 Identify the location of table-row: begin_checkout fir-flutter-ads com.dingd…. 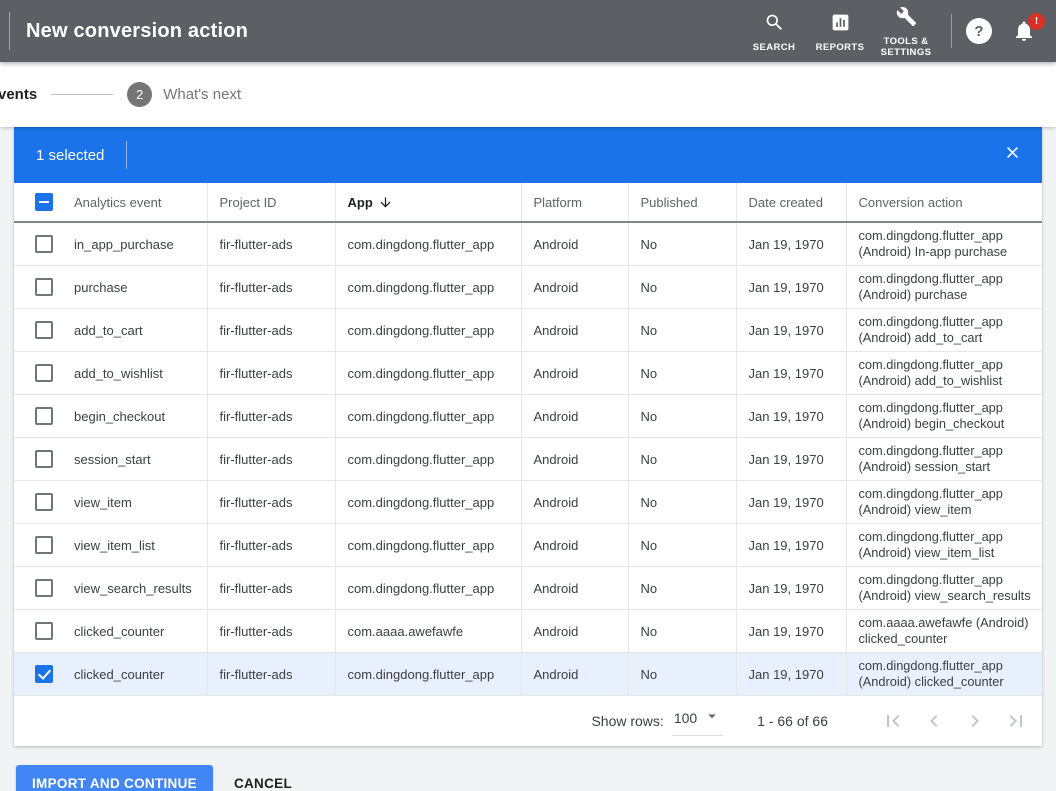
(528, 416).